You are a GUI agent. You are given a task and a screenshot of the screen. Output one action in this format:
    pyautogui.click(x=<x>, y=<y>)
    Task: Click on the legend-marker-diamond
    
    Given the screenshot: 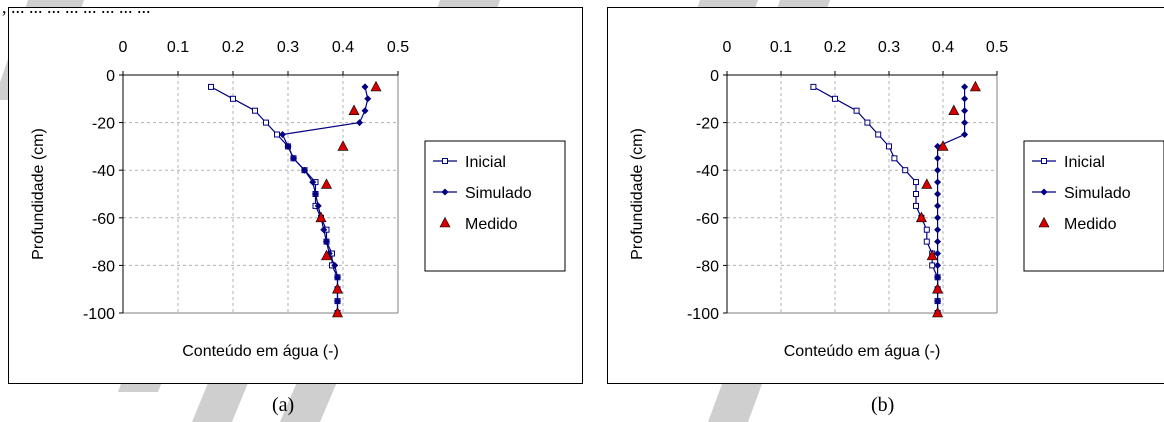 What is the action you would take?
    pyautogui.click(x=445, y=192)
    